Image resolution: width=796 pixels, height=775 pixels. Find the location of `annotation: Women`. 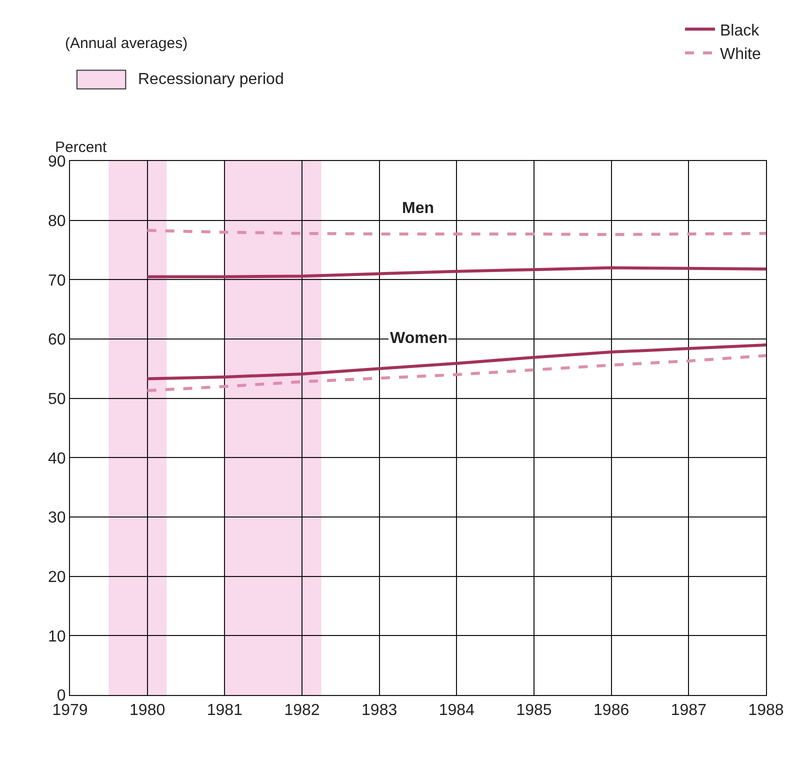

annotation: Women is located at coordinates (419, 338).